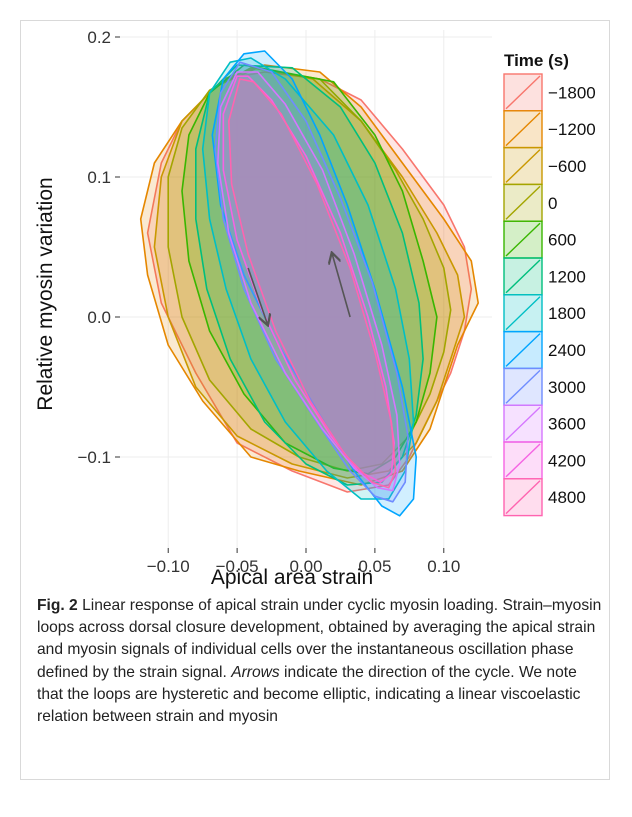 This screenshot has width=632, height=817. Describe the element at coordinates (305, 566) in the screenshot. I see `x-tick-label: 0.00` at that location.